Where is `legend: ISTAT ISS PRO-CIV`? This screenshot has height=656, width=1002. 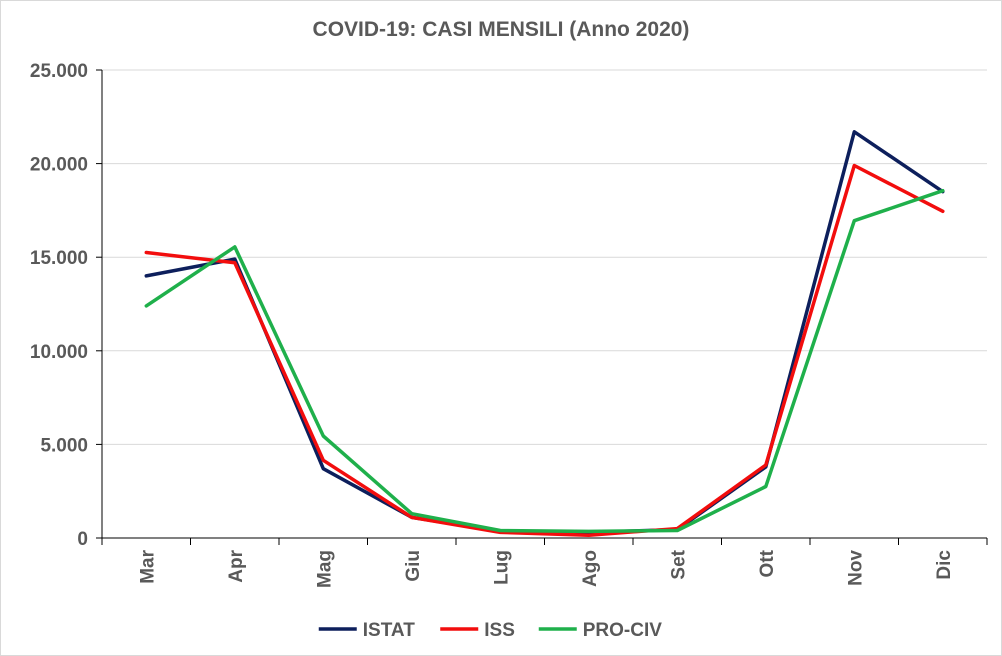
legend: ISTAT ISS PRO-CIV is located at coordinates (490, 630).